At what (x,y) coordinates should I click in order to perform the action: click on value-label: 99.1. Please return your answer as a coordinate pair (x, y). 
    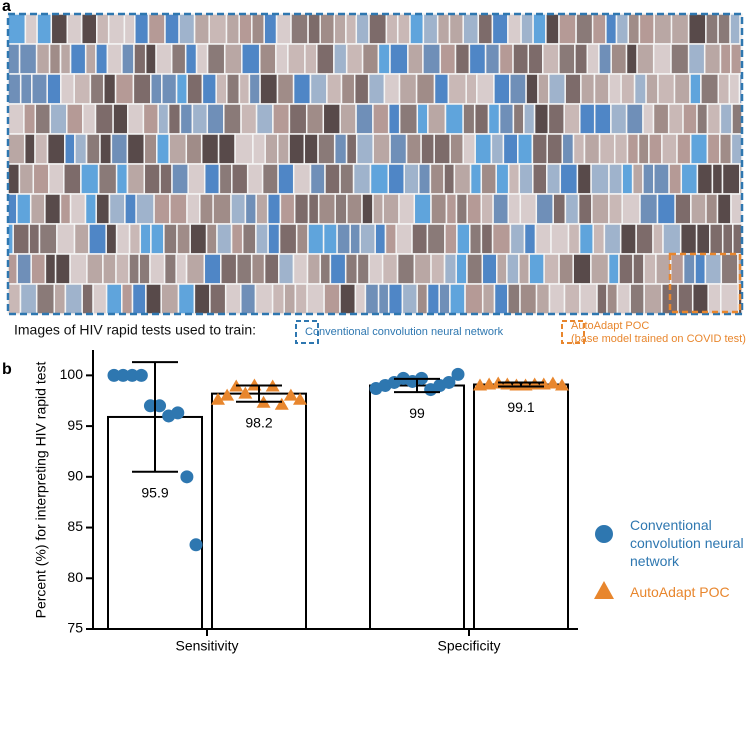
    Looking at the image, I should click on (520, 407).